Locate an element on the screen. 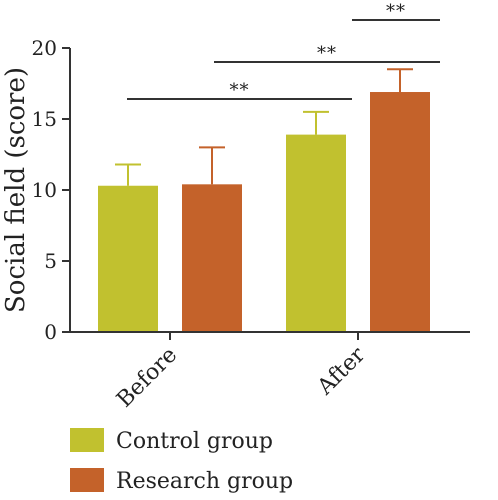 The image size is (498, 500). y-axis-label: Social field (score) is located at coordinates (16, 190).